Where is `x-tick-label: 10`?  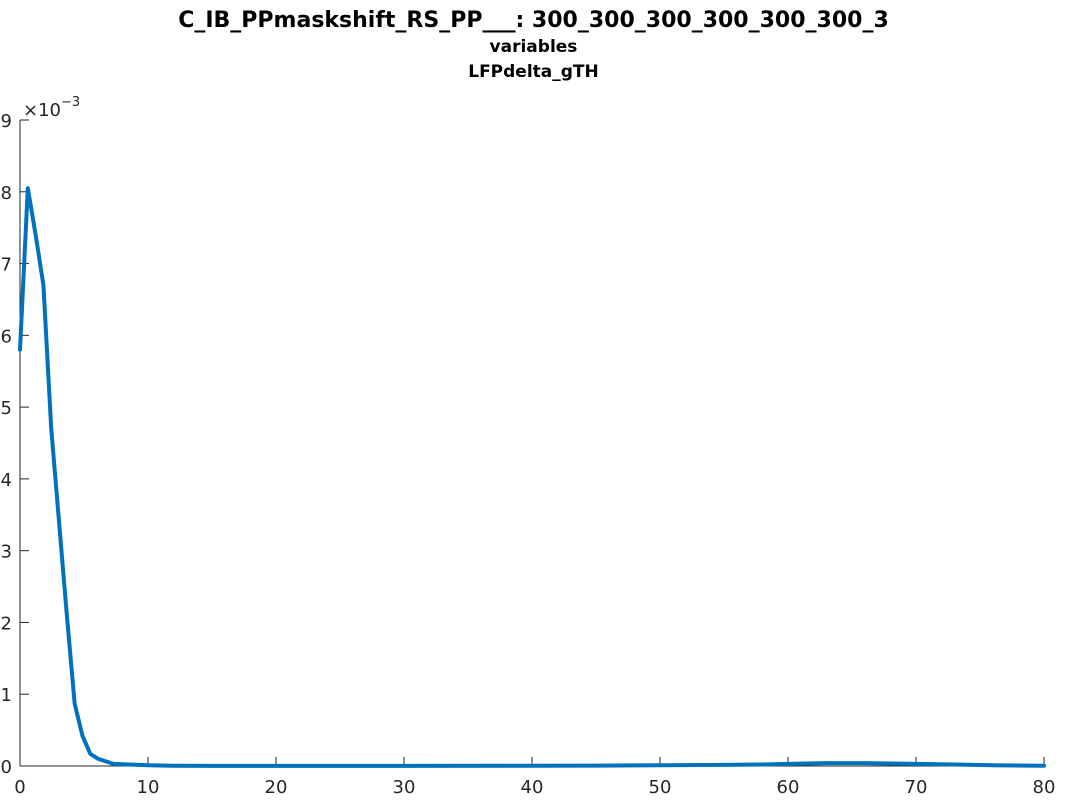
x-tick-label: 10 is located at coordinates (148, 787).